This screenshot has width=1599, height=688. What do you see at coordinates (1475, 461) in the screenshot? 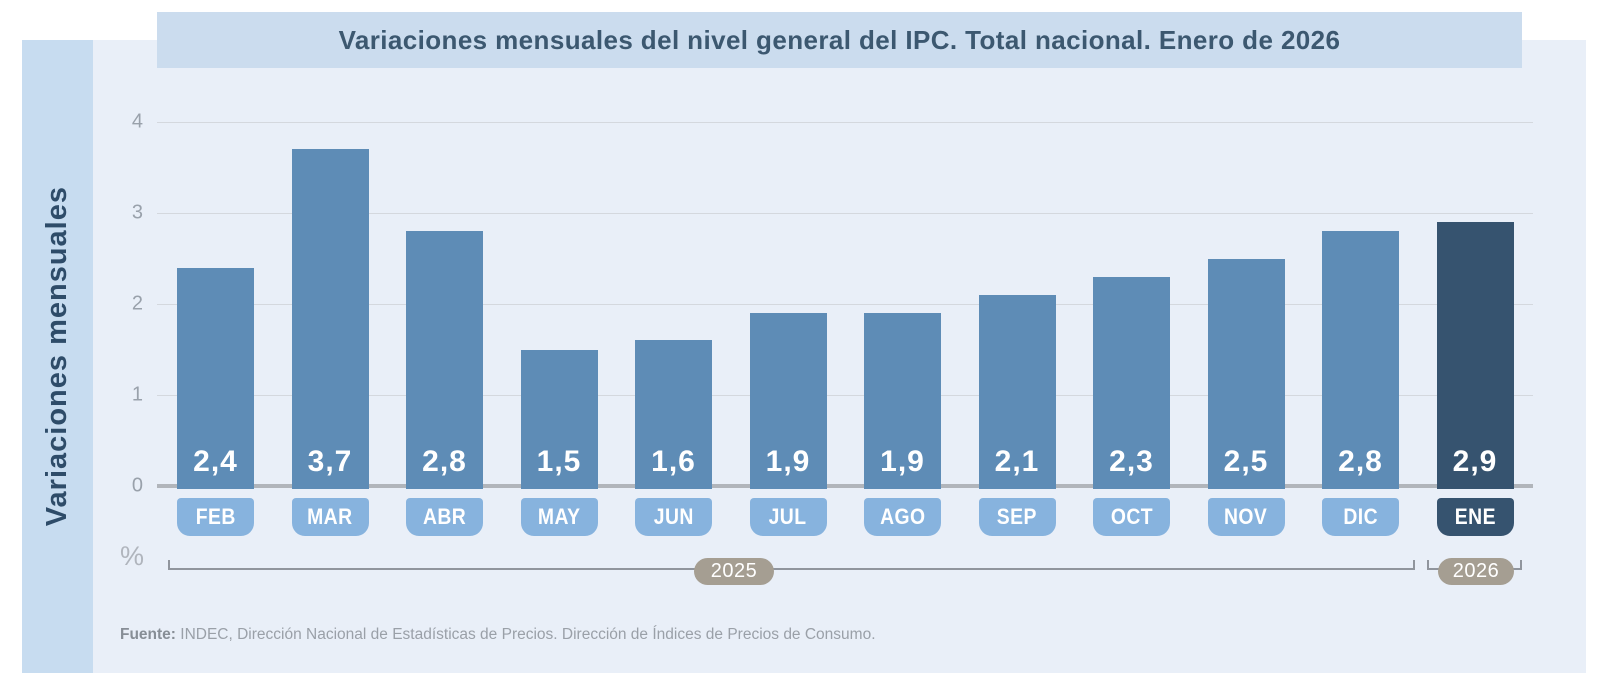
I see `bar-value-label-ene: 2,9` at bounding box center [1475, 461].